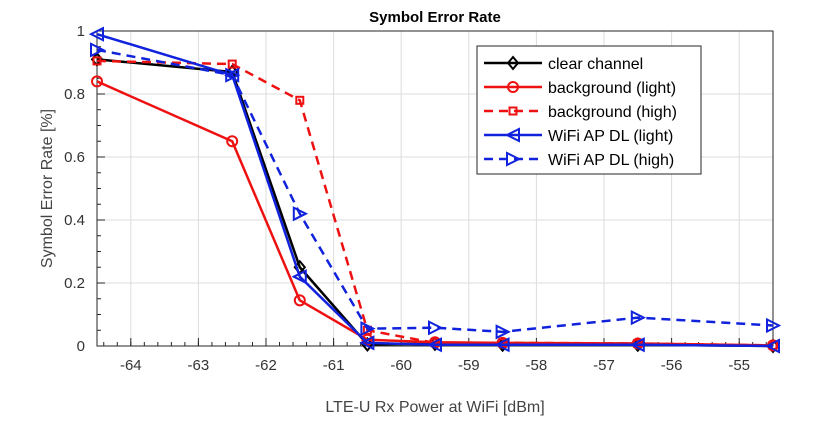  I want to click on legend-label: background (high), so click(612, 112).